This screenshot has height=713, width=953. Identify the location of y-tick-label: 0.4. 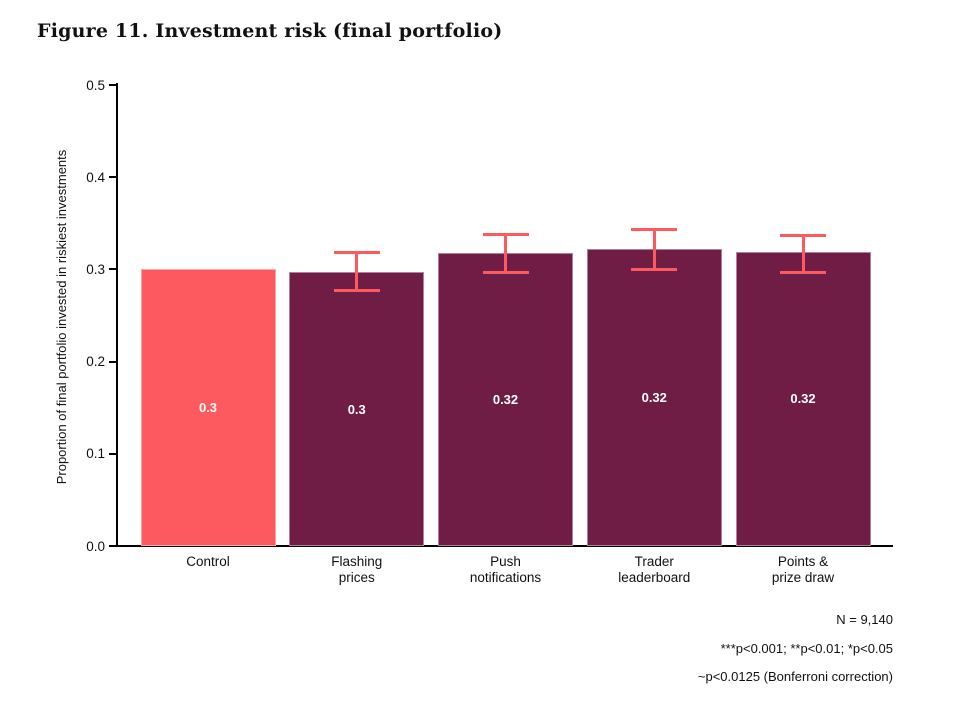
(95, 177).